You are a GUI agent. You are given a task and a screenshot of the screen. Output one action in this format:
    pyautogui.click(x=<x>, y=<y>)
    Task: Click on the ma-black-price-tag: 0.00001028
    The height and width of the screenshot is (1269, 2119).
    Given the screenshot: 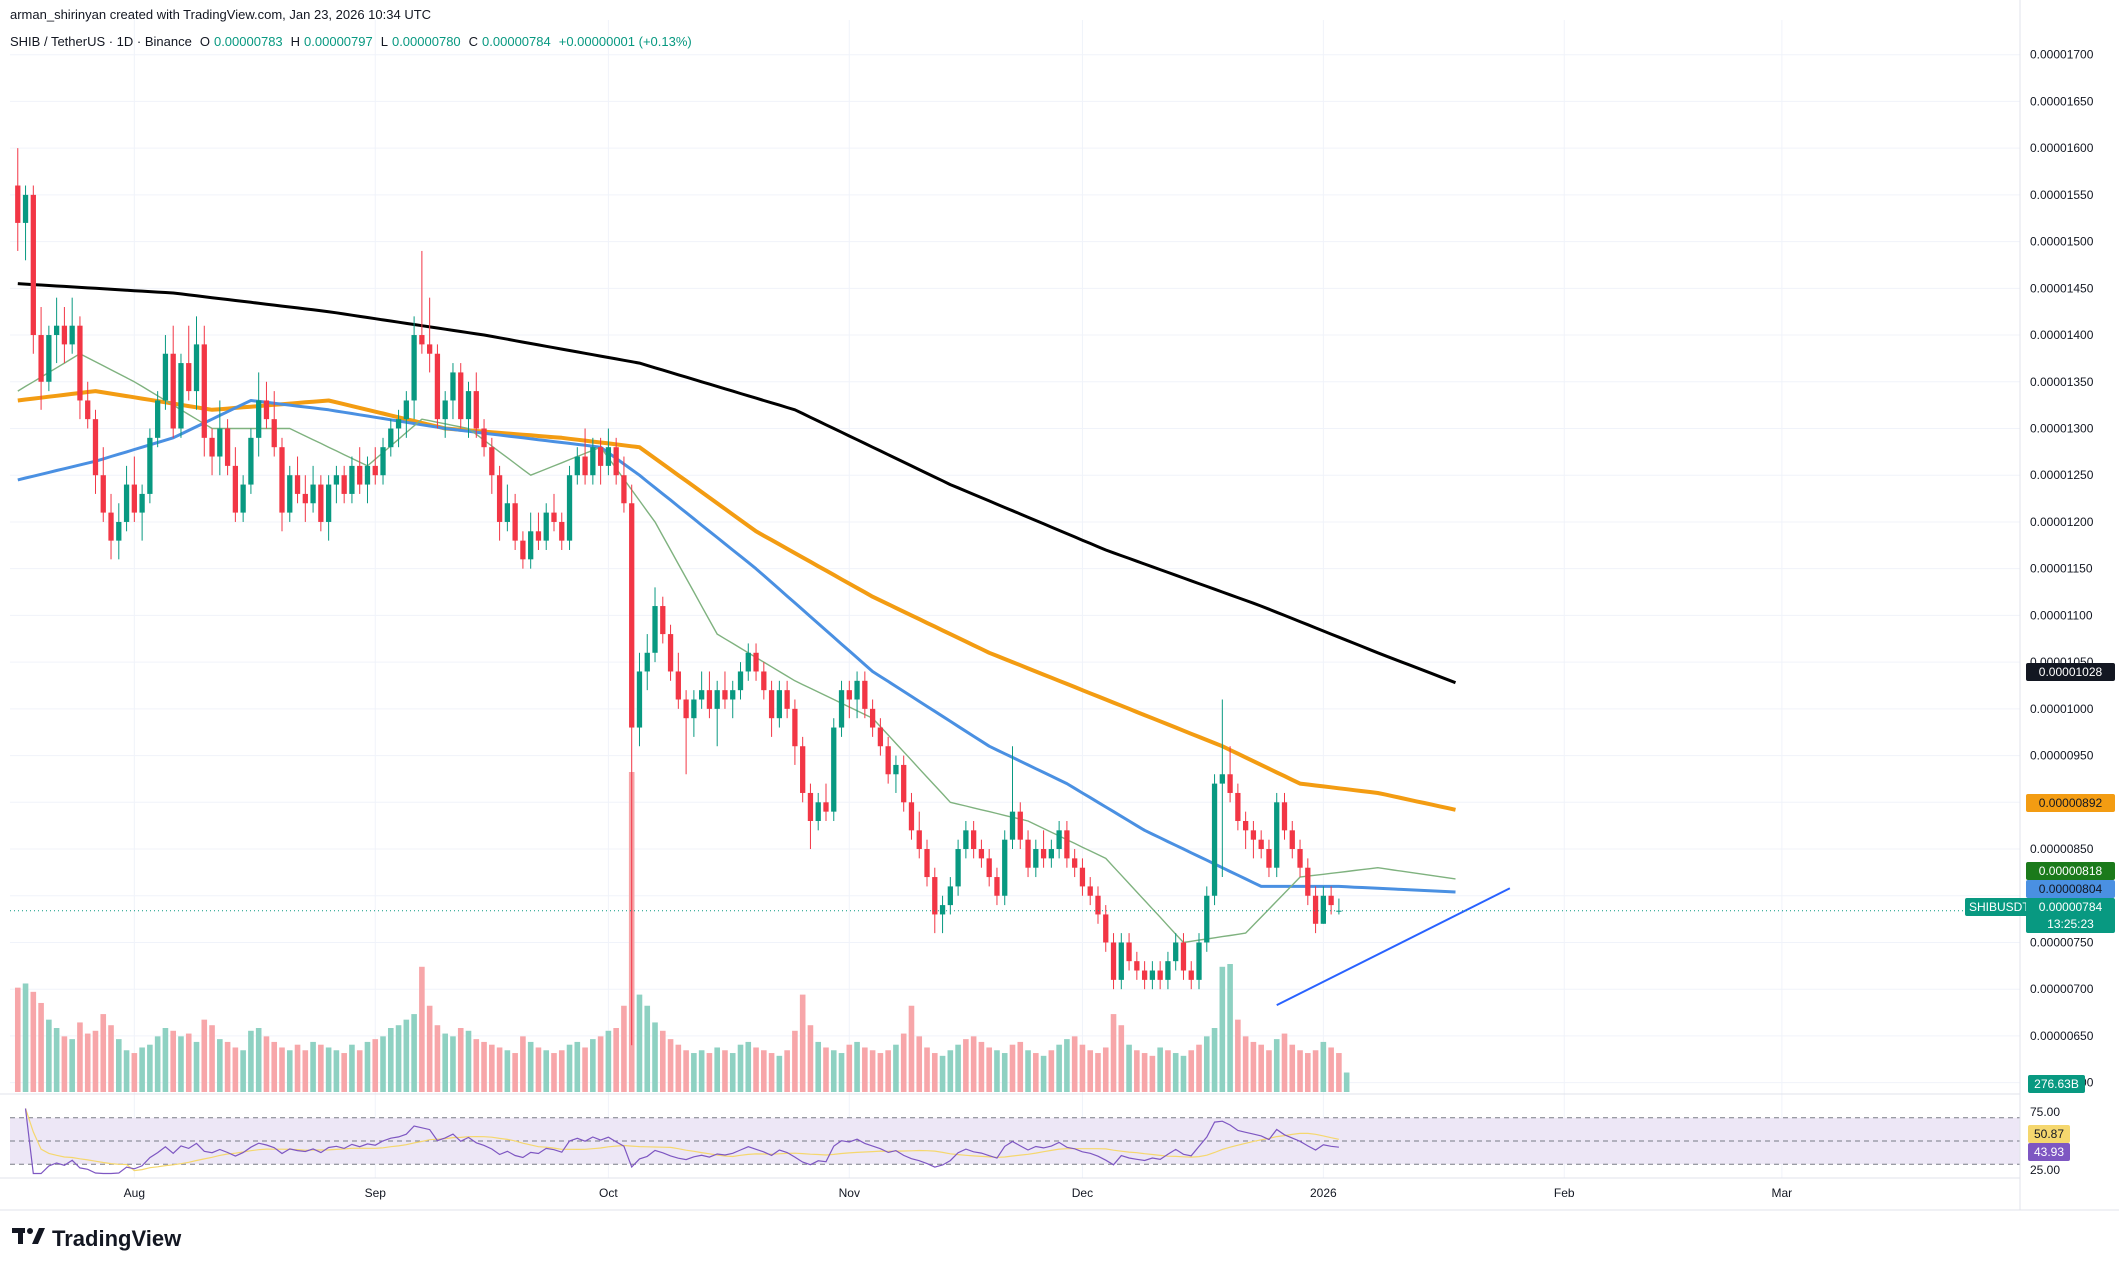 What is the action you would take?
    pyautogui.click(x=2070, y=672)
    